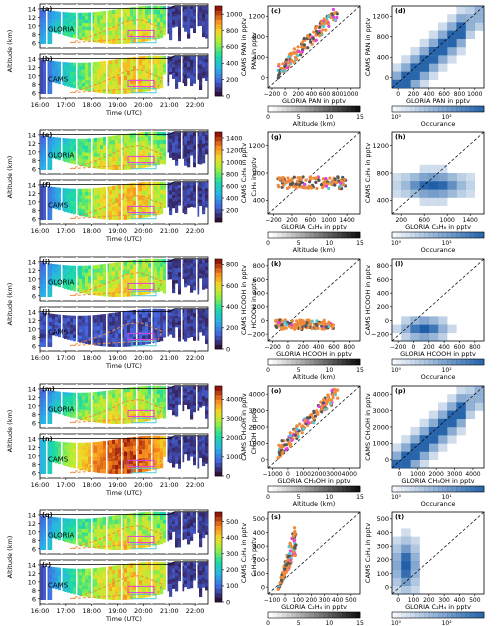 The image size is (500, 626). I want to click on region-box-cyan, so click(144, 90).